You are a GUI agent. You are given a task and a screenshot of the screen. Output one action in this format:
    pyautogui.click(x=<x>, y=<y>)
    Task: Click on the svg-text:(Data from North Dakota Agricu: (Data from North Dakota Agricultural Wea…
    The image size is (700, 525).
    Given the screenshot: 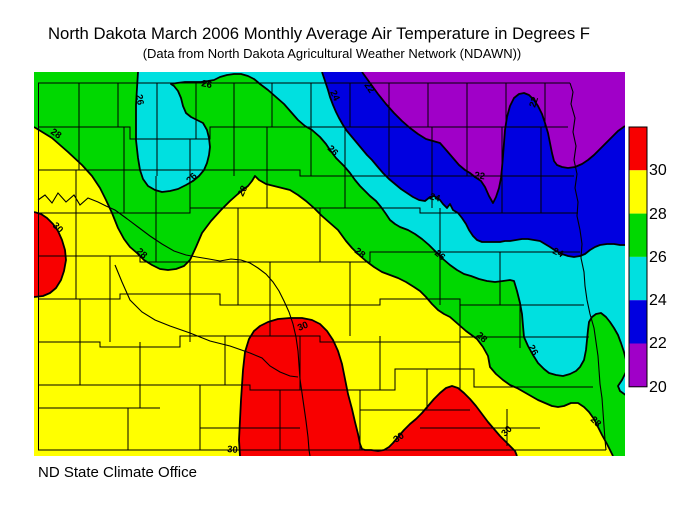 What is the action you would take?
    pyautogui.click(x=332, y=53)
    